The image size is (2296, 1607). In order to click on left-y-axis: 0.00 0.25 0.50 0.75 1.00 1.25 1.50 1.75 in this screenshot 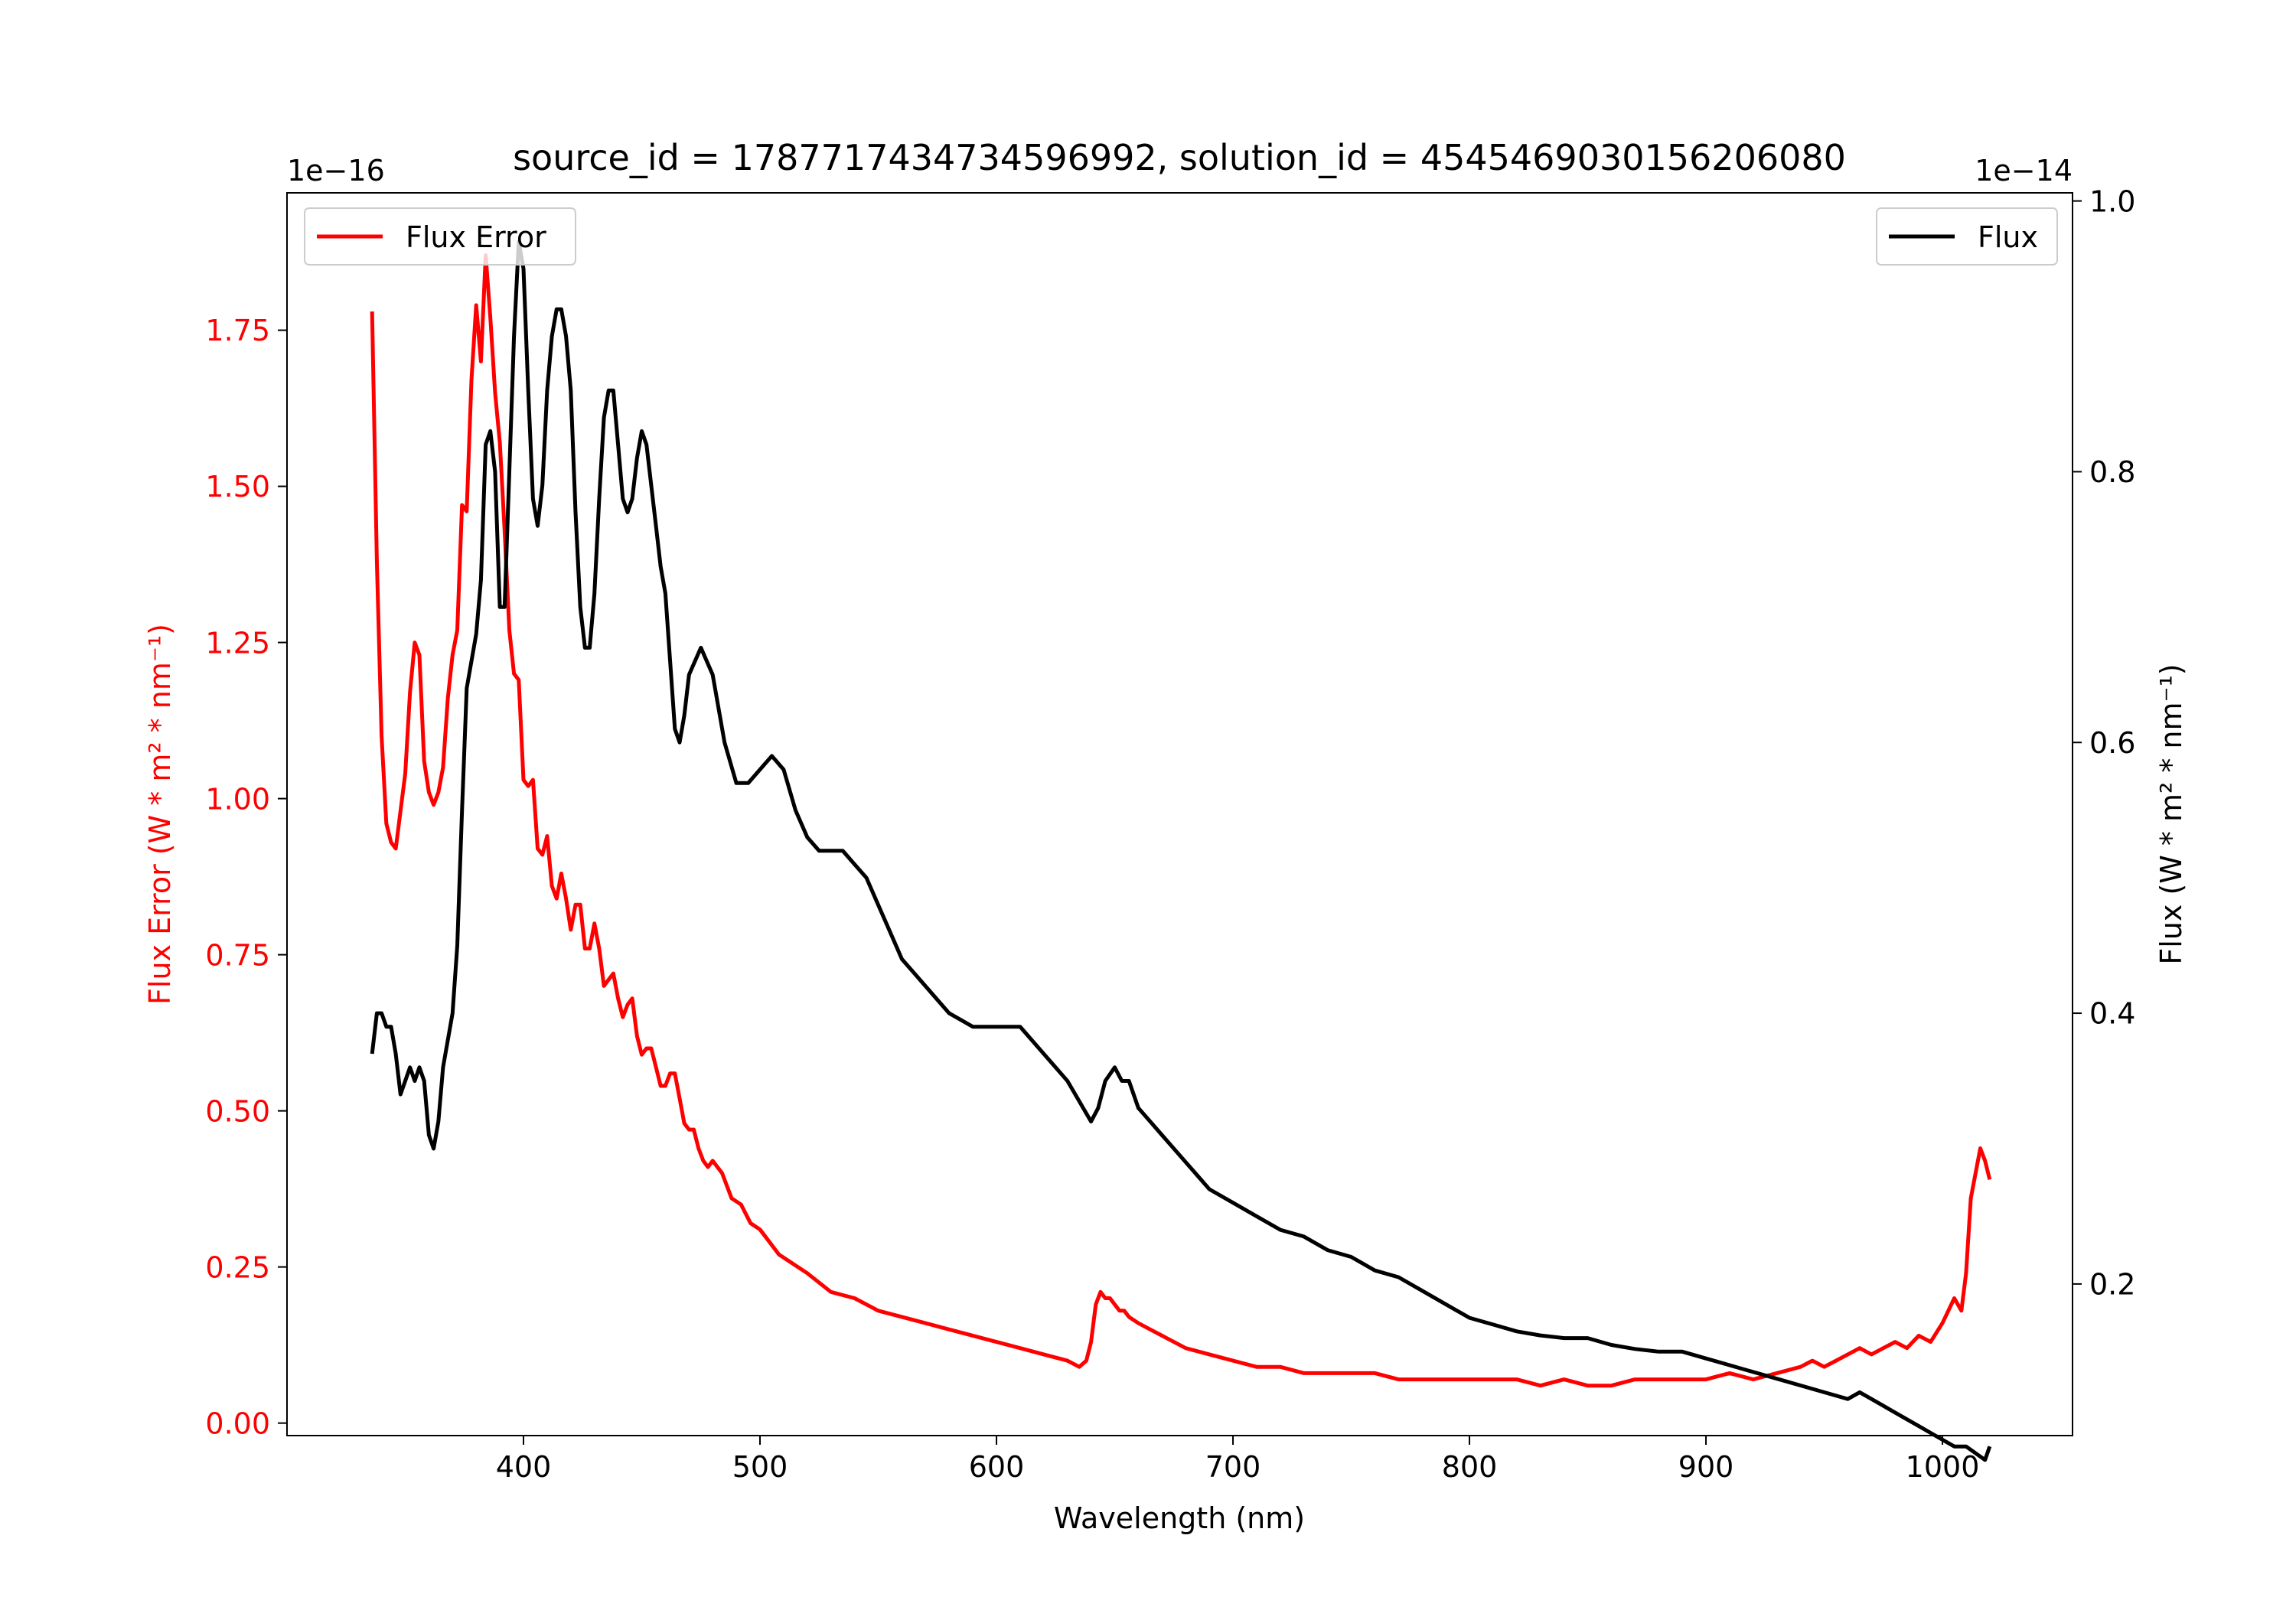, I will do `click(246, 877)`.